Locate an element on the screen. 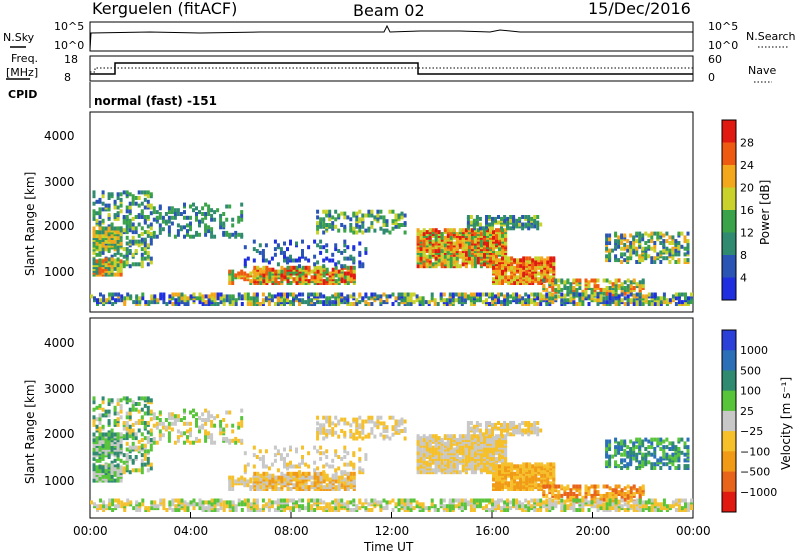  power-ytick-3000: 3000 is located at coordinates (59, 182).